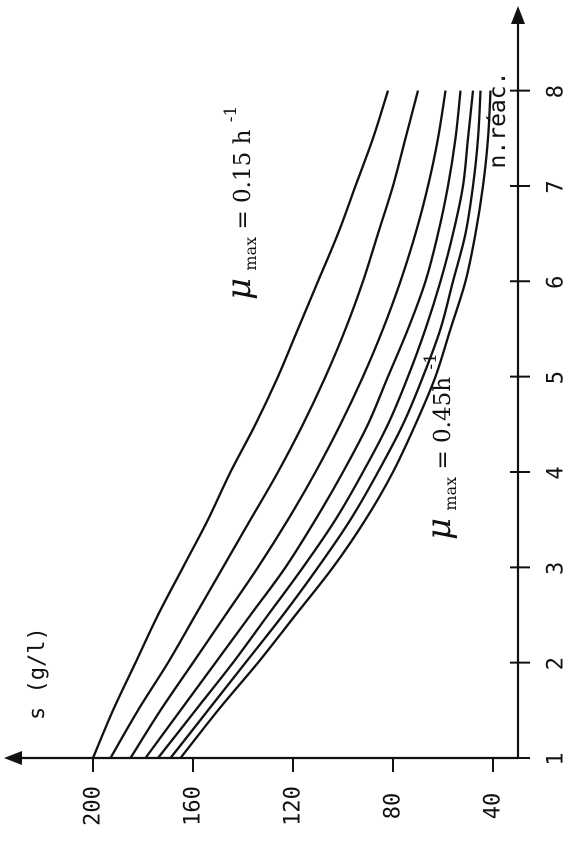  I want to click on y-tick-label-200: 200, so click(93, 806).